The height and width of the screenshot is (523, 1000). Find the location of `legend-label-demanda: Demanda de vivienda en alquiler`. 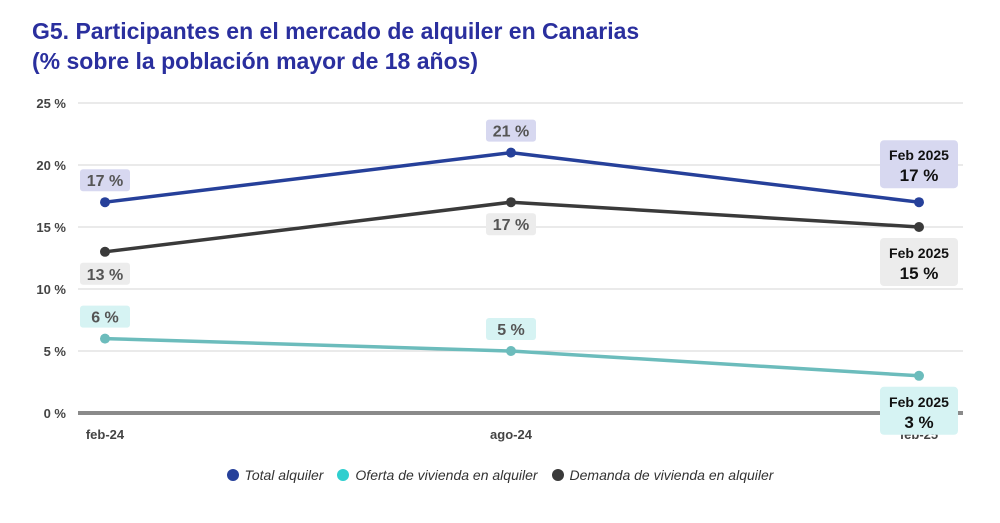

legend-label-demanda: Demanda de vivienda en alquiler is located at coordinates (671, 475).